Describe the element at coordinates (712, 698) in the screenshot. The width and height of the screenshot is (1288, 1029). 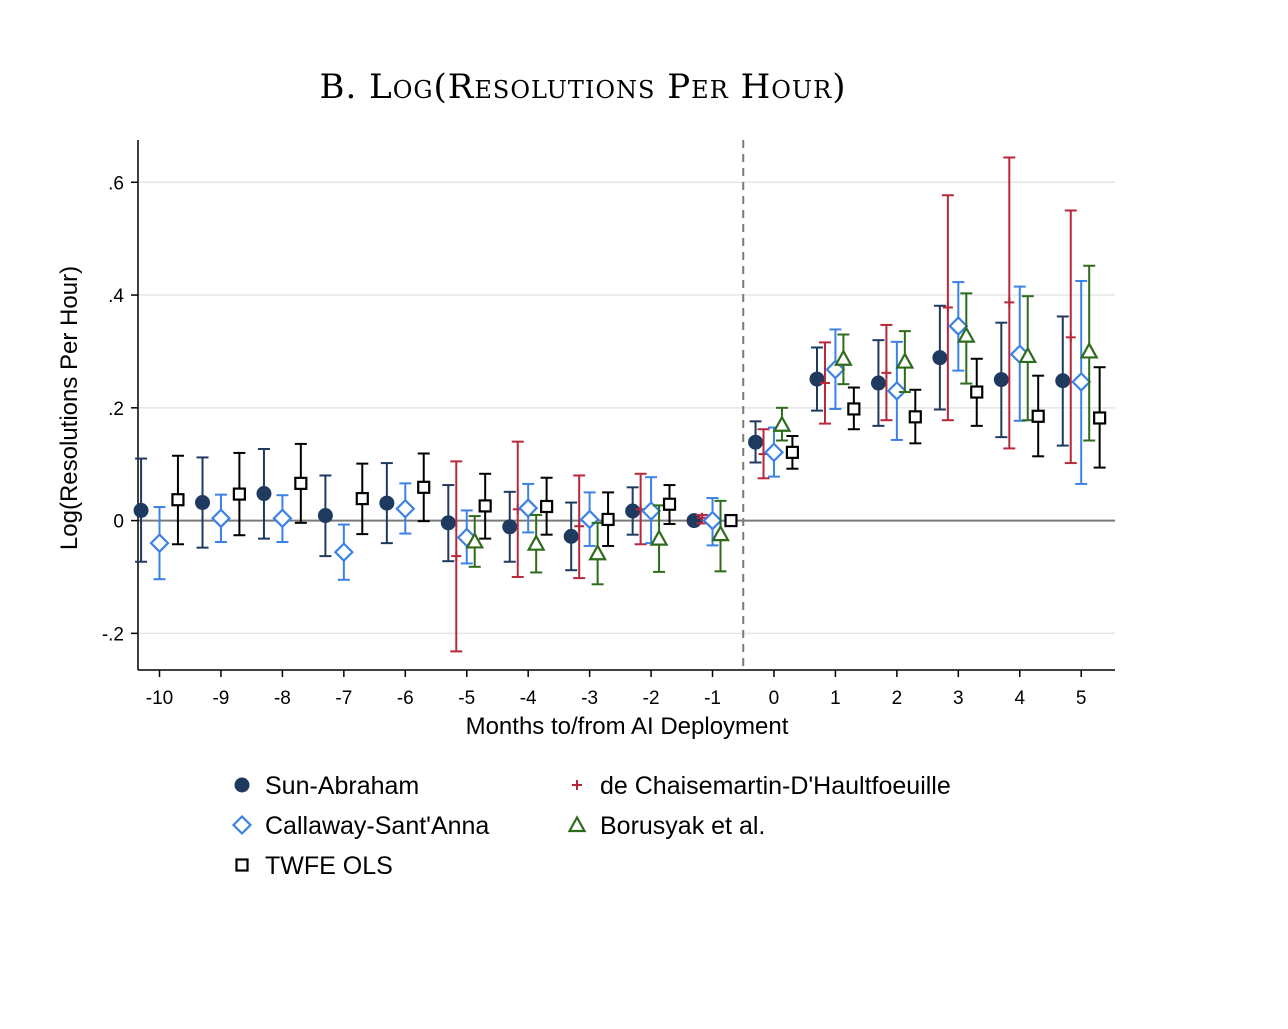
I see `x-tick-label: -1` at that location.